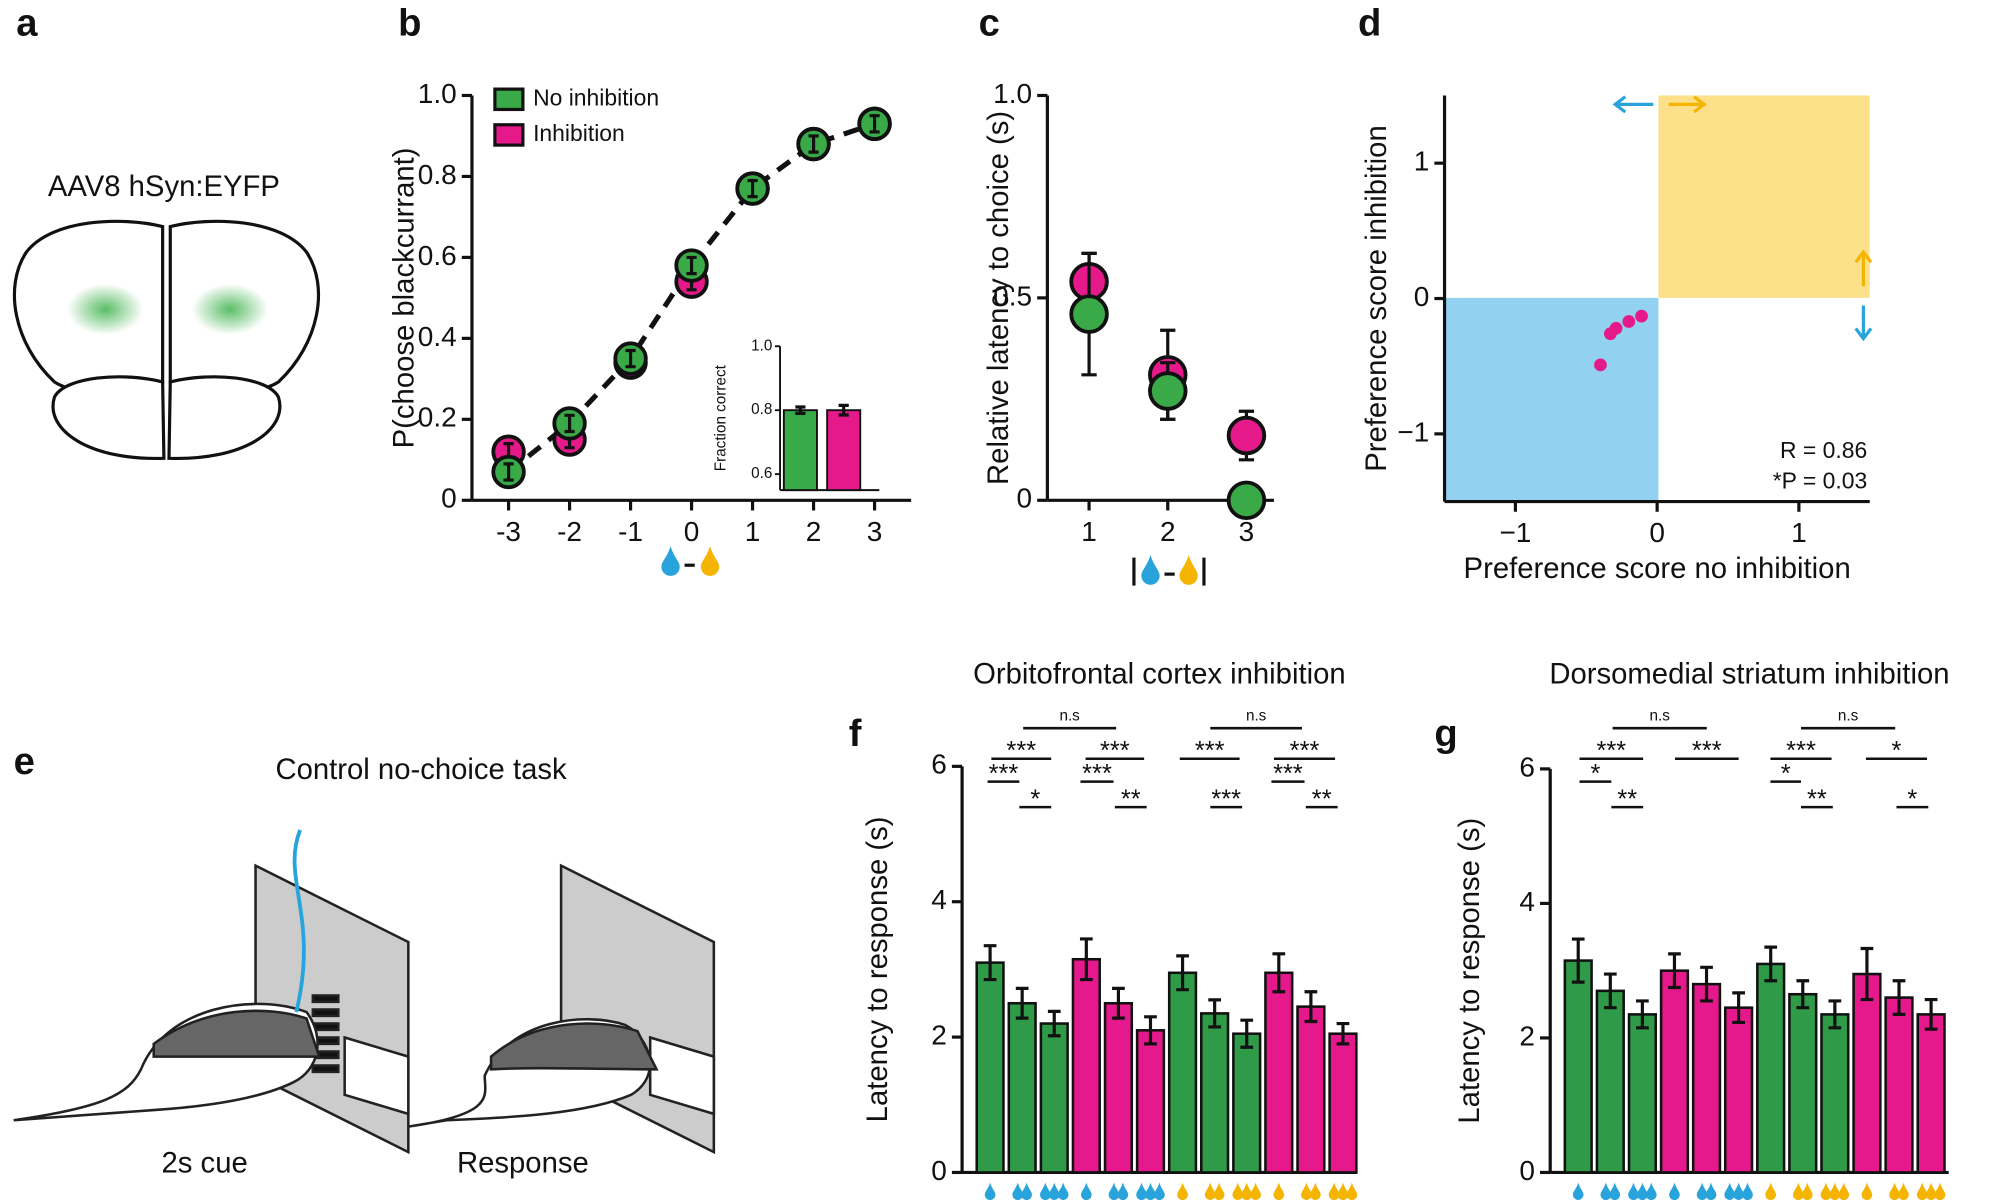 This screenshot has height=1203, width=1998. What do you see at coordinates (1012, 295) in the screenshot?
I see `y-tick-label: 0.5` at bounding box center [1012, 295].